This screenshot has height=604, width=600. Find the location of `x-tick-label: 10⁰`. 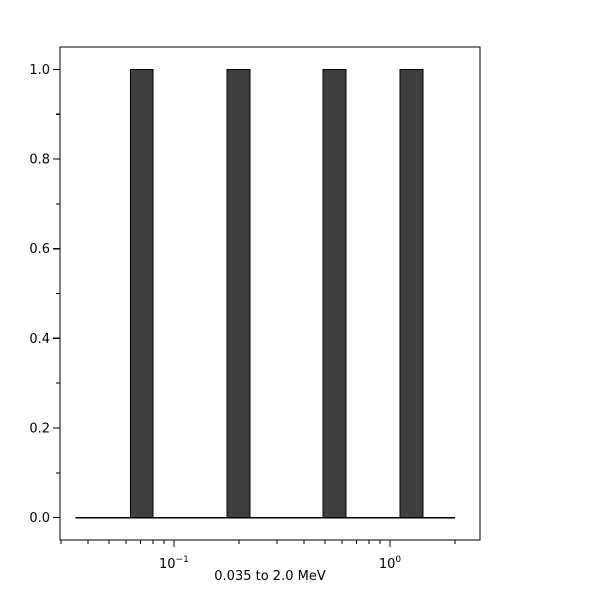

x-tick-label: 10⁰ is located at coordinates (390, 563).